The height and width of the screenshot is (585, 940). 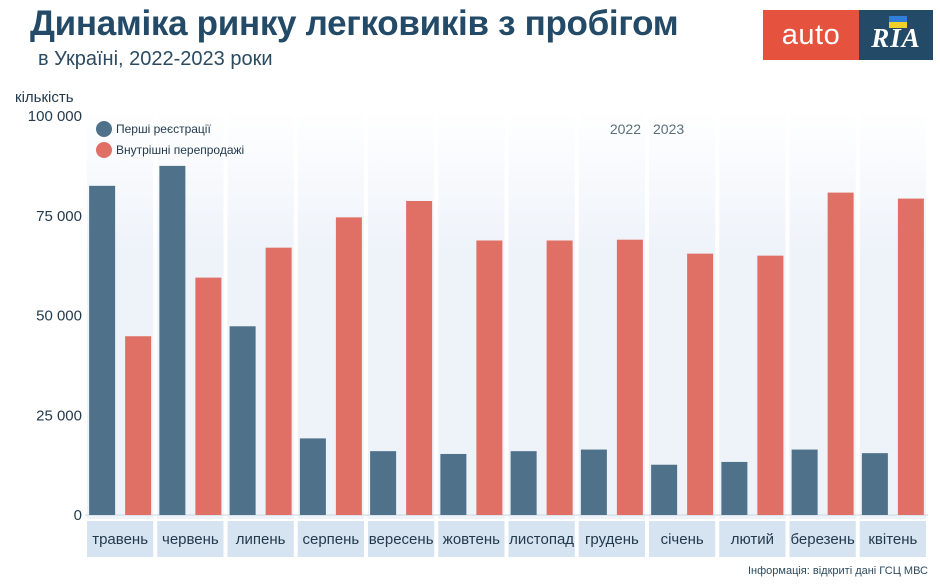 I want to click on logo-auto-text: auto, so click(x=811, y=35).